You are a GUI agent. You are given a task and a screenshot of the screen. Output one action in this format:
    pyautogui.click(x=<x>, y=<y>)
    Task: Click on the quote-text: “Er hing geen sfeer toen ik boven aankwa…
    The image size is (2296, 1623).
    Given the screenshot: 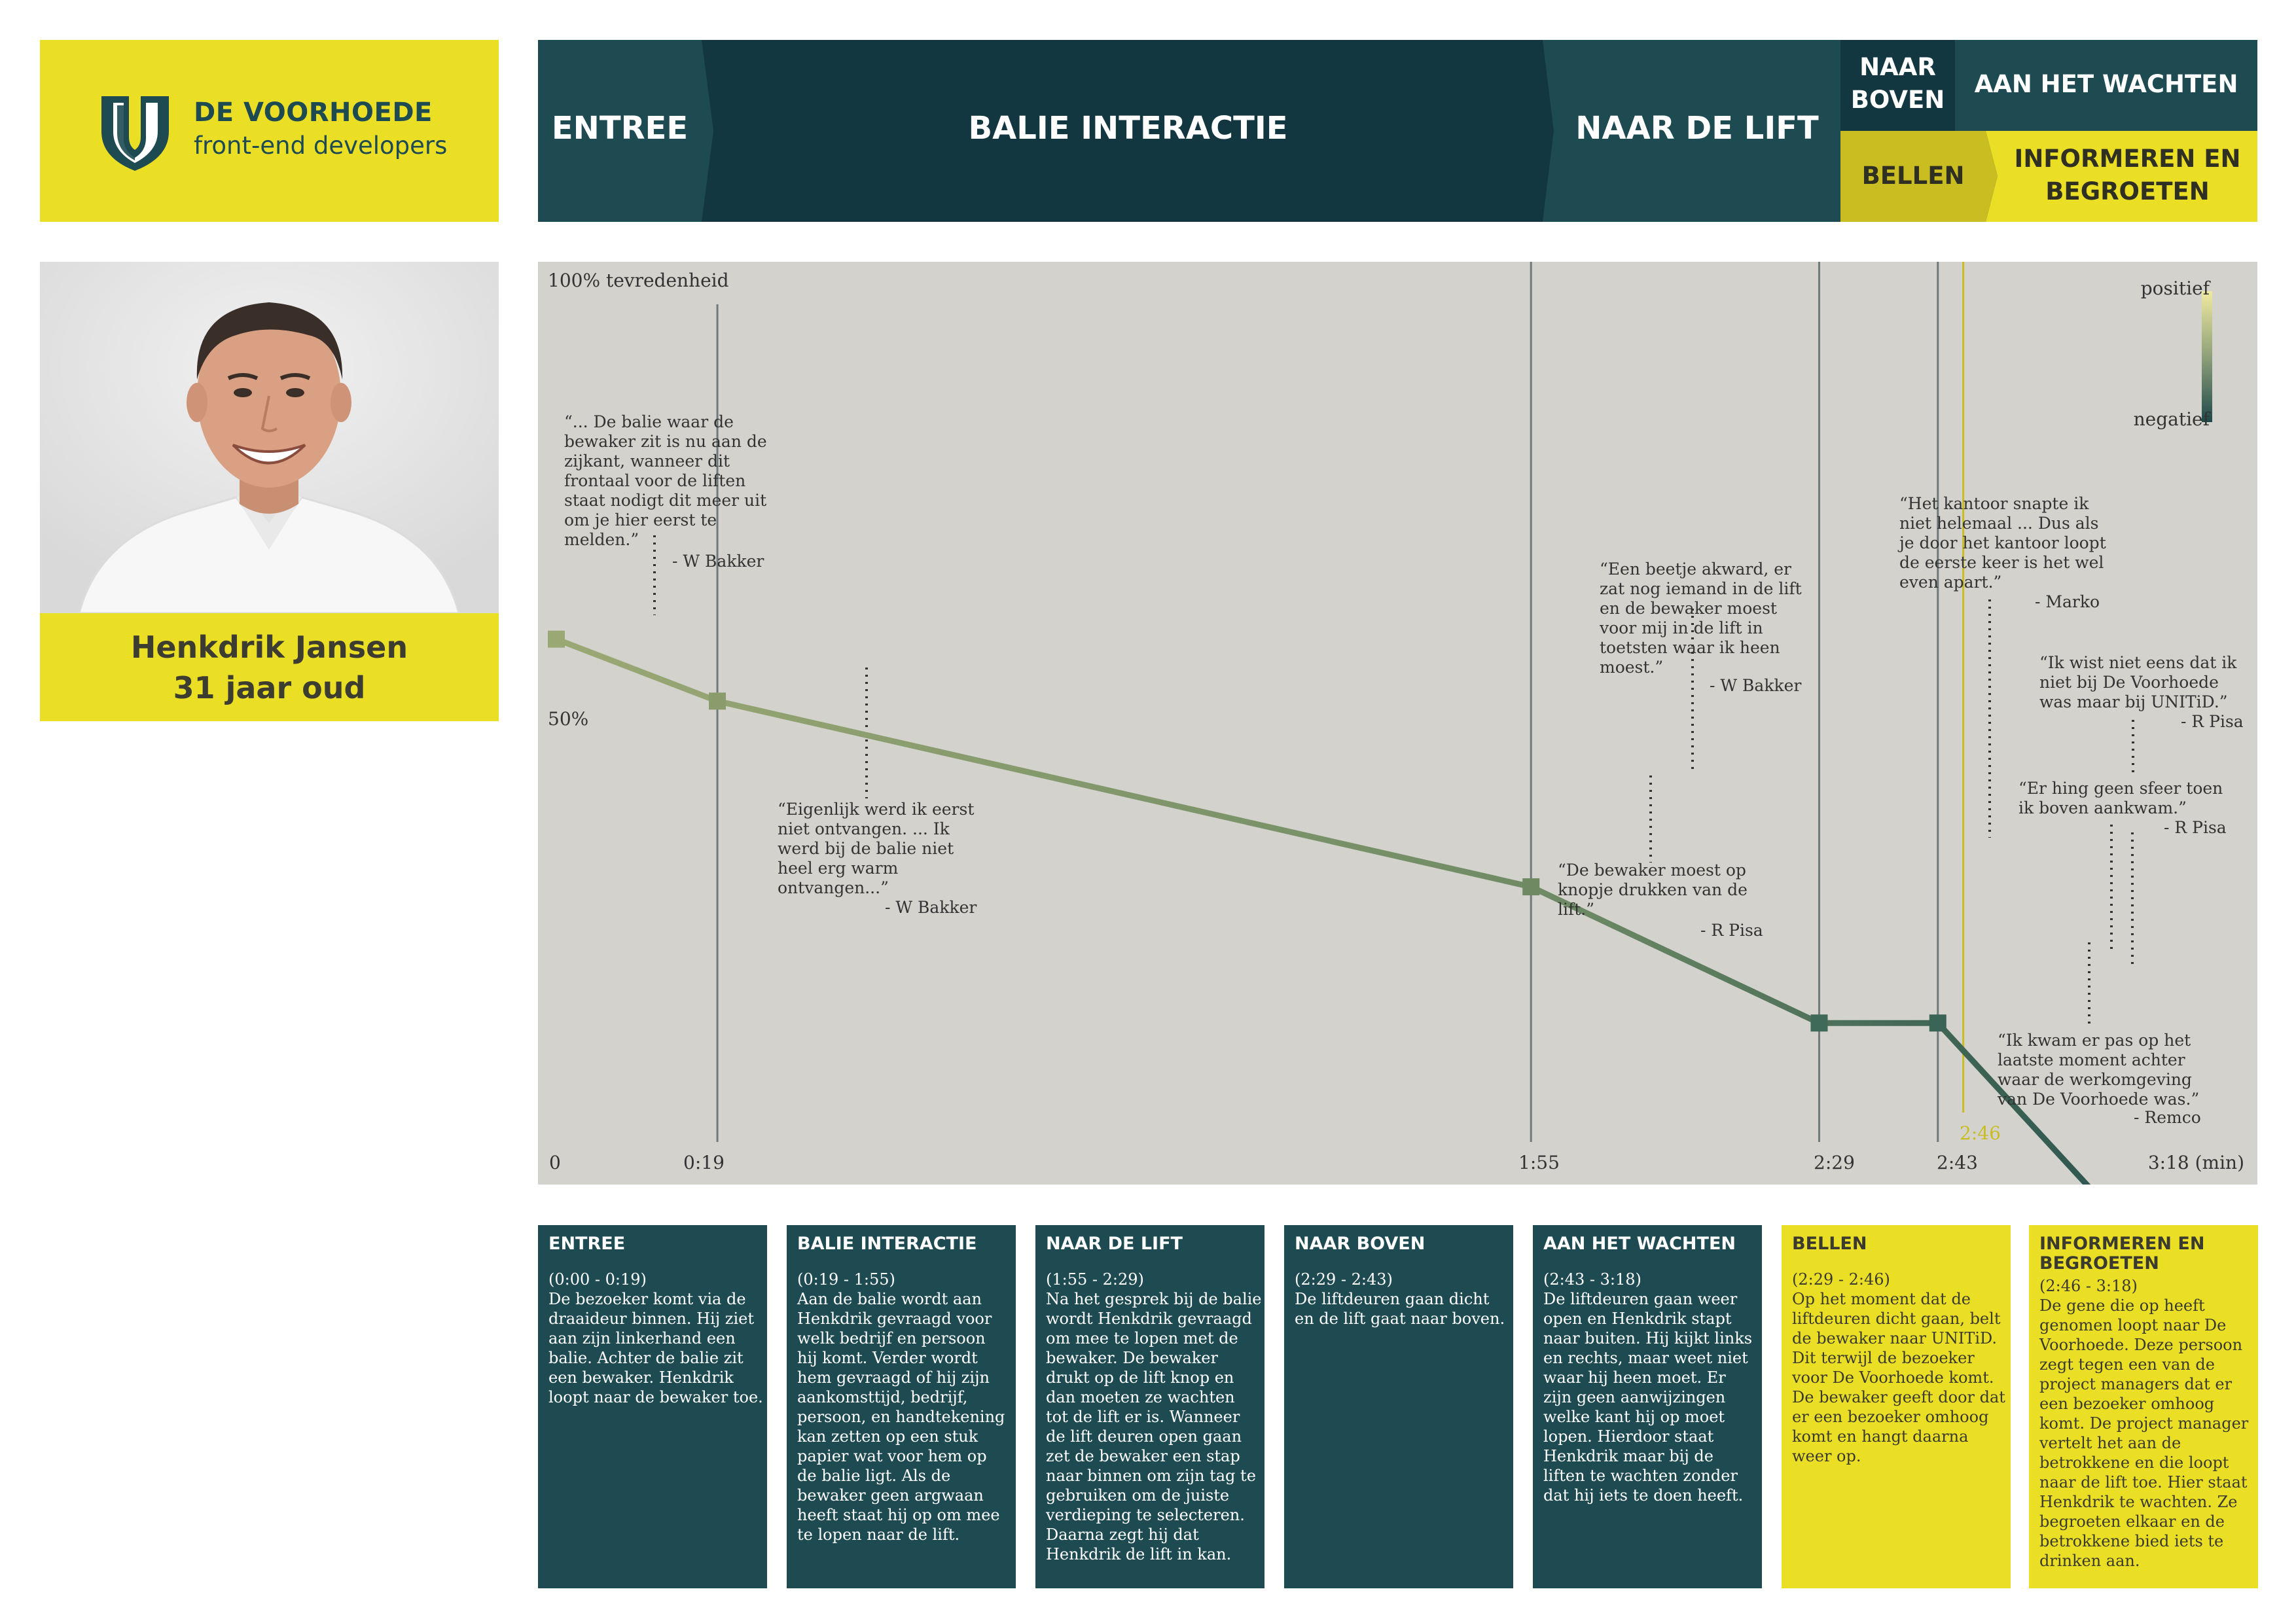 What is the action you would take?
    pyautogui.click(x=2120, y=798)
    